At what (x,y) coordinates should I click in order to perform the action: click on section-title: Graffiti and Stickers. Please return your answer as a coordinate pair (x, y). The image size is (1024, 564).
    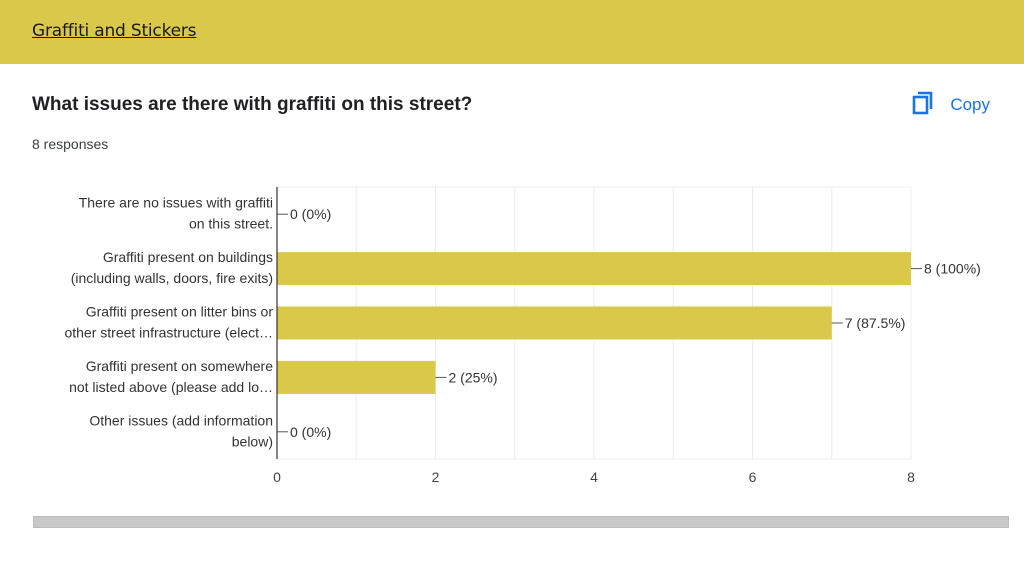
    Looking at the image, I should click on (114, 31).